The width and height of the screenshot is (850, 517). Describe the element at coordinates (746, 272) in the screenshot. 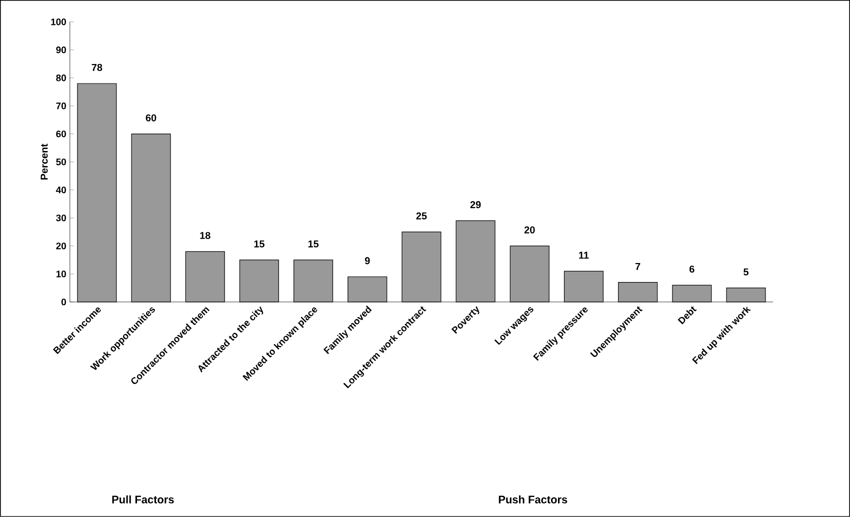

I see `data-label: 5` at that location.